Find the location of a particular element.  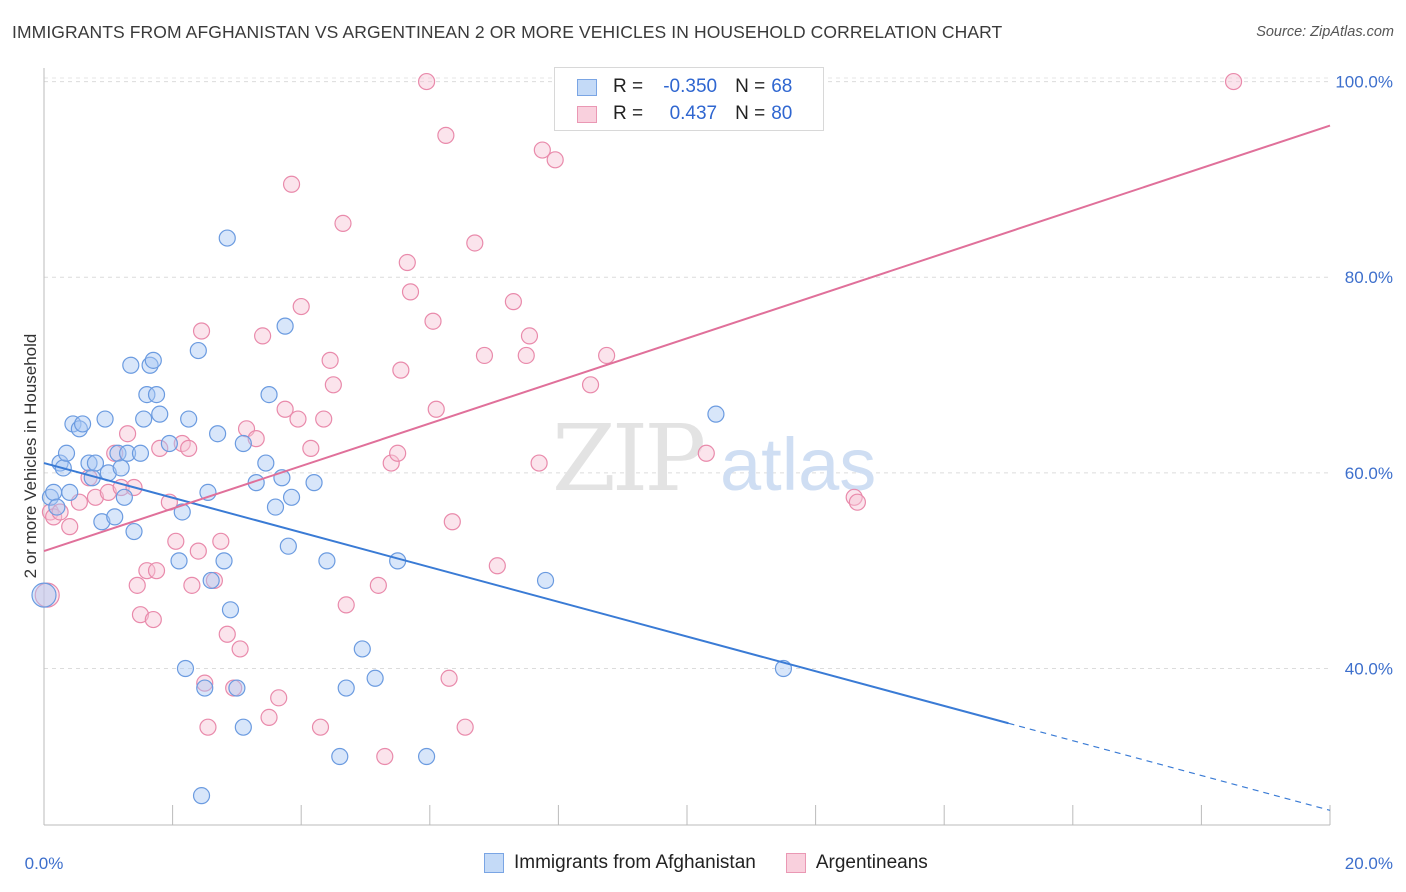

x-tick-label: 20.0% is located at coordinates (1369, 863).